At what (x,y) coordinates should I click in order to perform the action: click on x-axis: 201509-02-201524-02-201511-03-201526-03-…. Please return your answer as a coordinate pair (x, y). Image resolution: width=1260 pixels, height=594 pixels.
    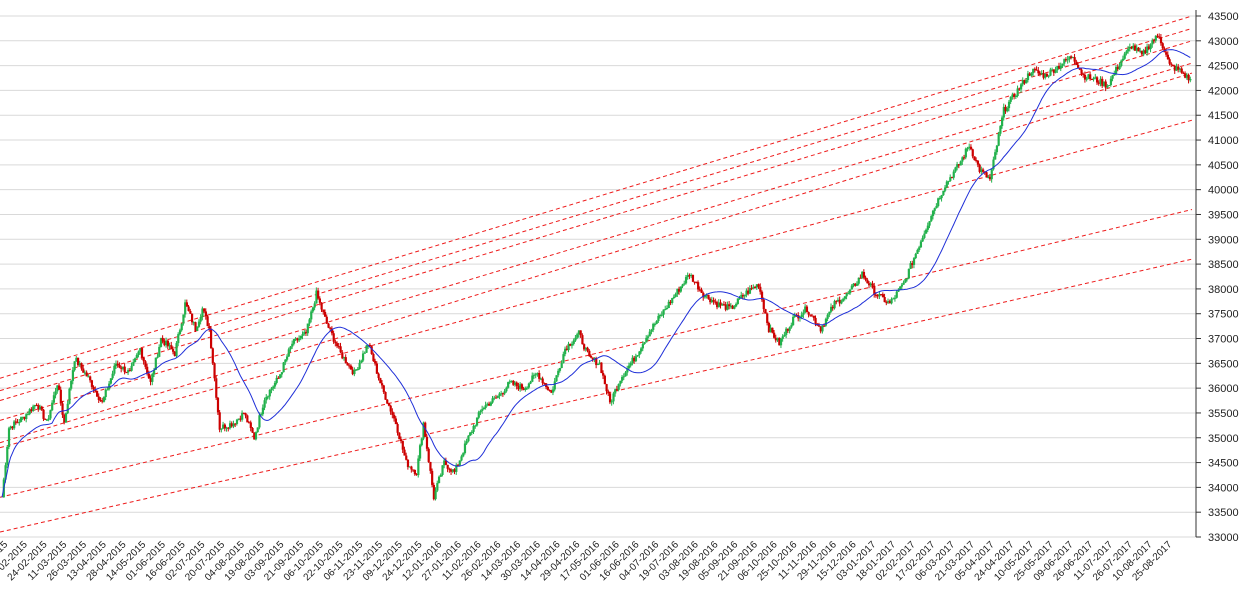
    Looking at the image, I should click on (587, 561).